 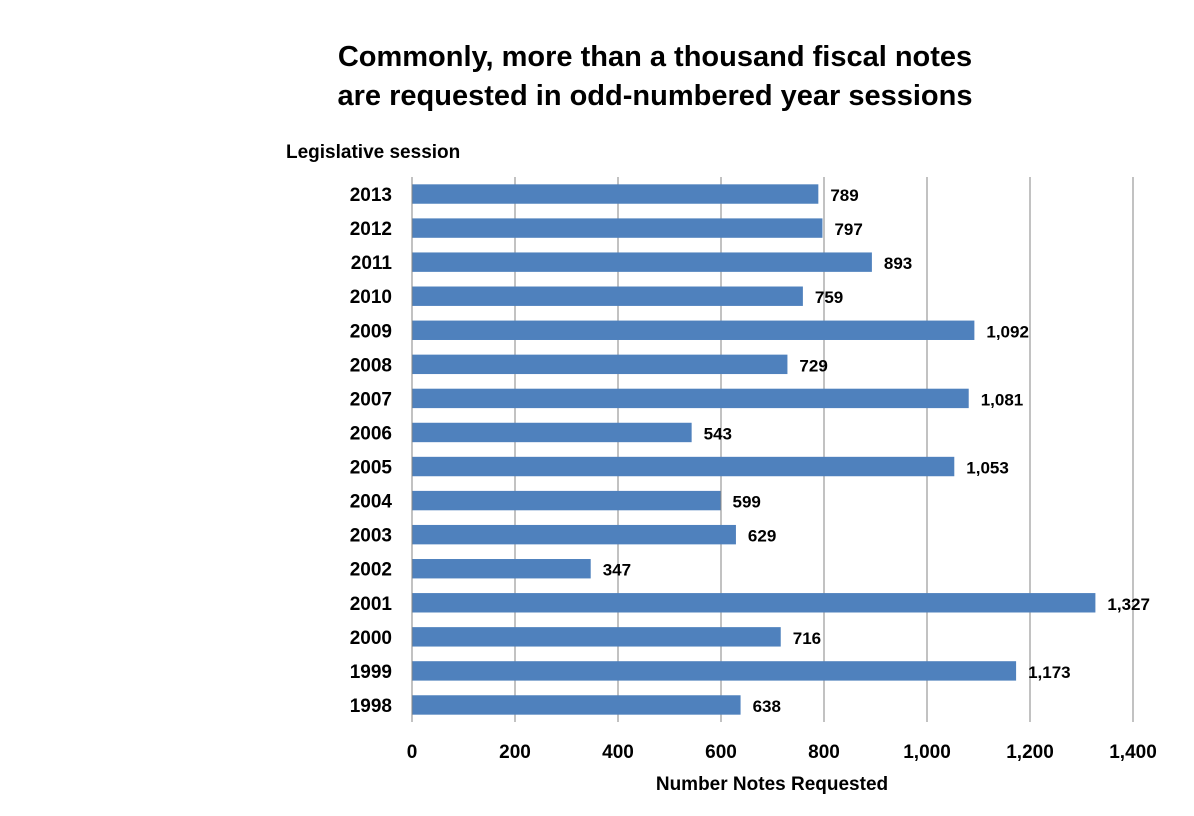 What do you see at coordinates (371, 297) in the screenshot?
I see `category-label: 2010` at bounding box center [371, 297].